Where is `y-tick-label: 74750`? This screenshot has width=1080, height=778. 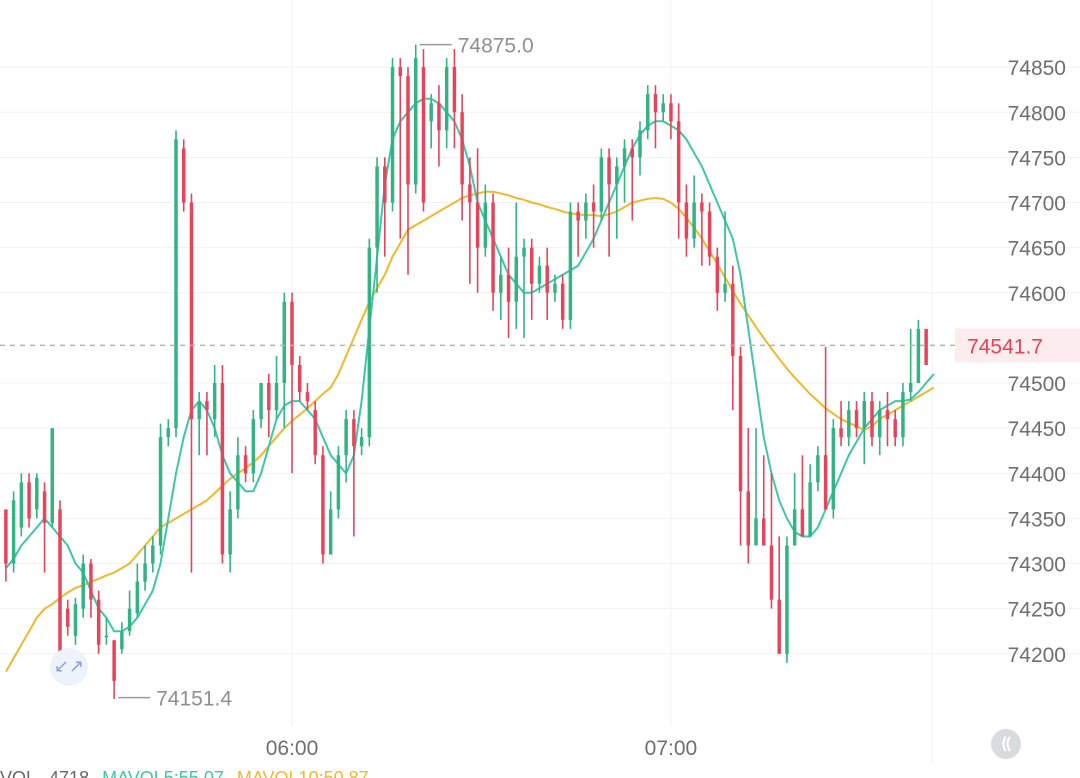
y-tick-label: 74750 is located at coordinates (1037, 158).